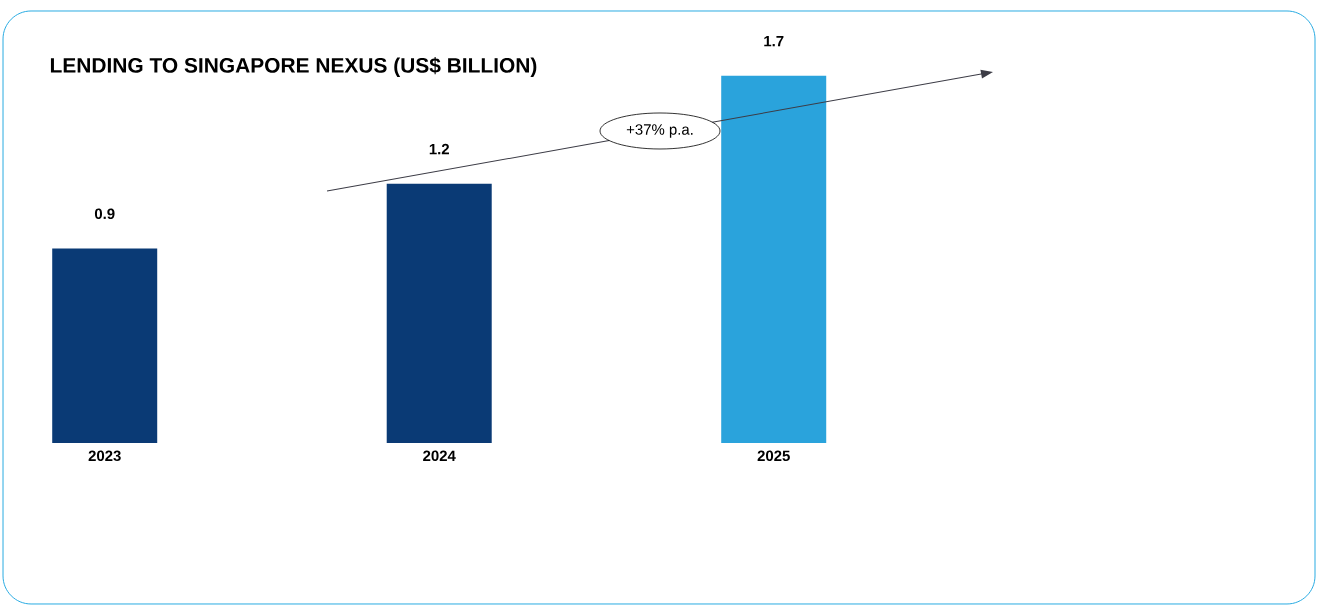 This screenshot has width=1318, height=605. What do you see at coordinates (439, 456) in the screenshot?
I see `x-tick-label: 2024` at bounding box center [439, 456].